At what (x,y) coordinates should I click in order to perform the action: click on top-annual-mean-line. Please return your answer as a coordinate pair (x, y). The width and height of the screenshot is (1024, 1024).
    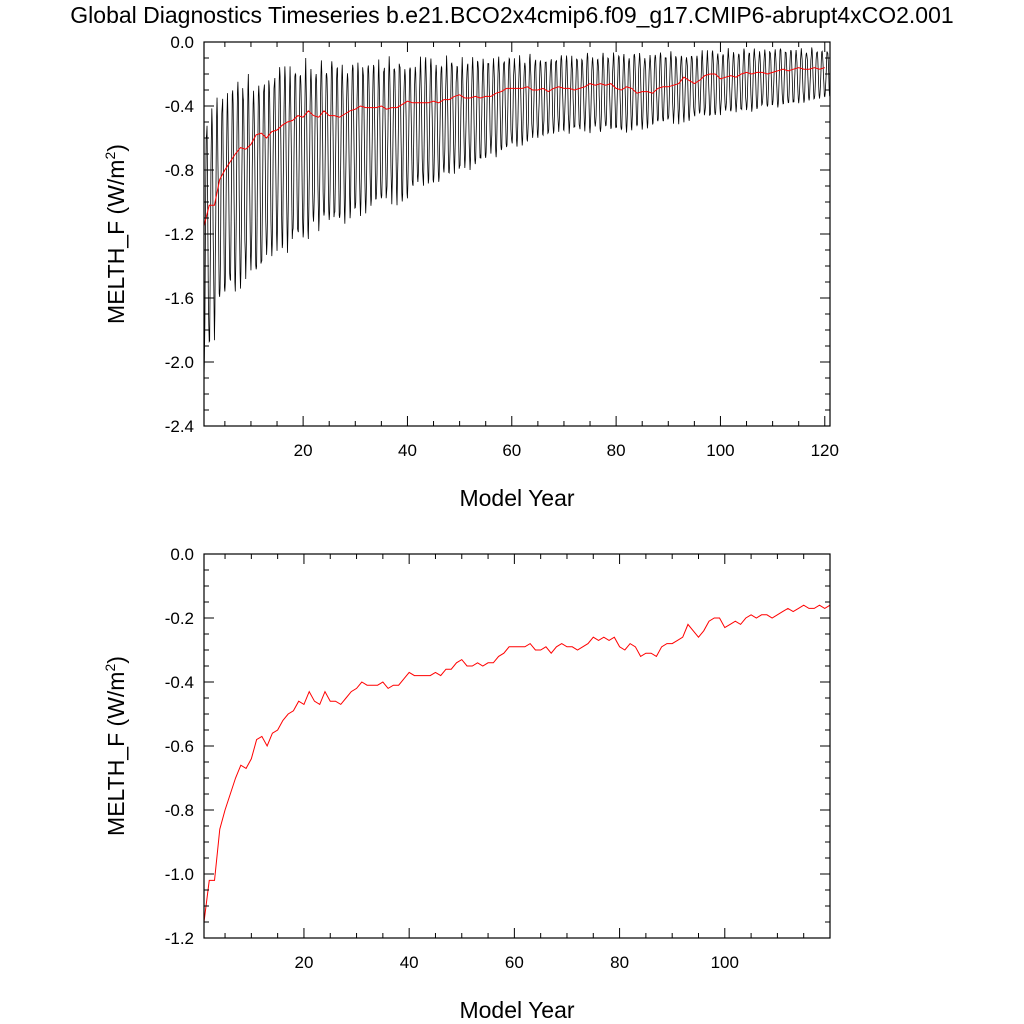
    Looking at the image, I should click on (514, 147).